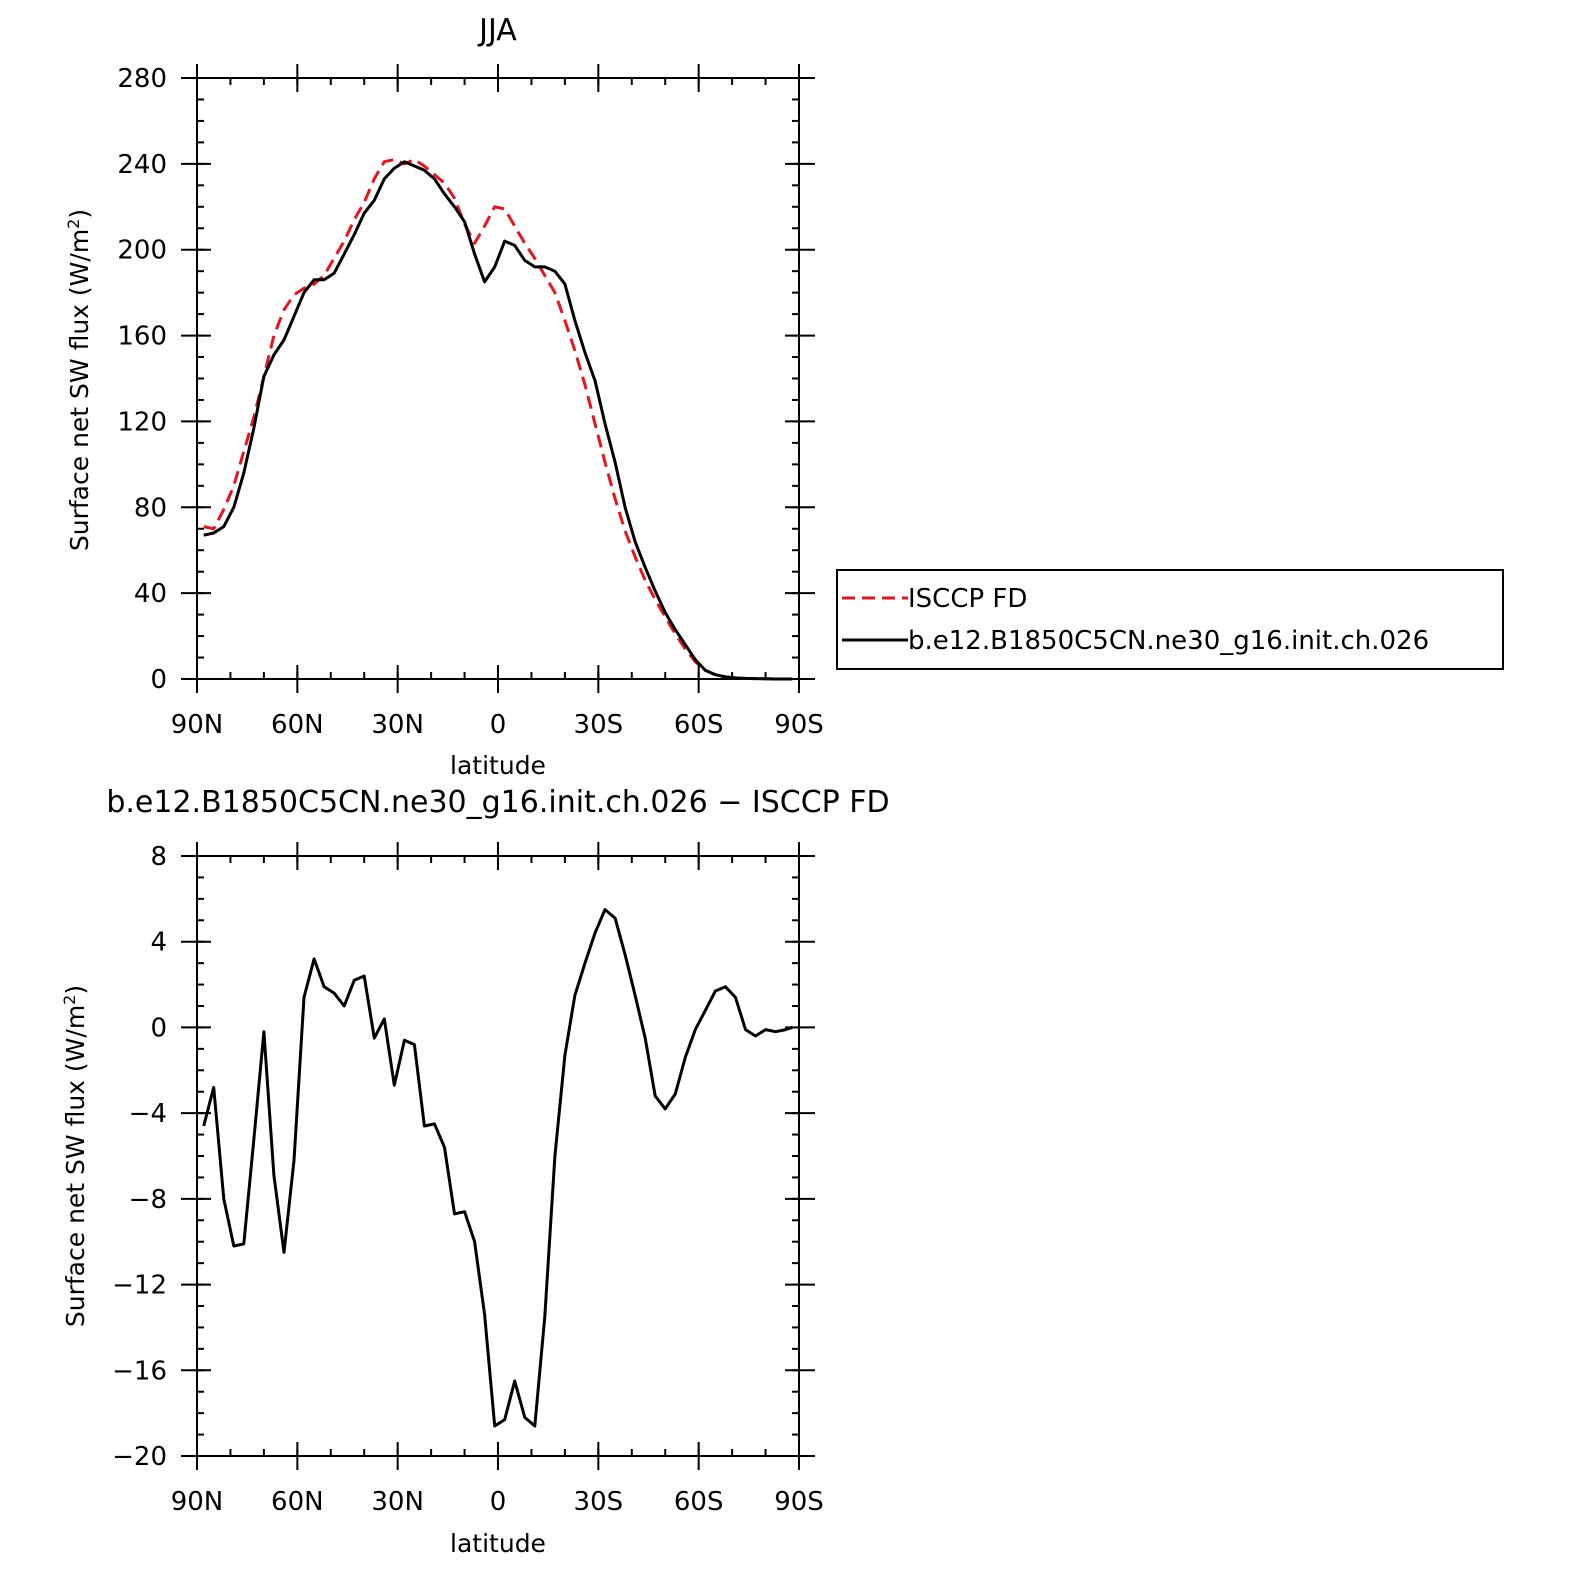 This screenshot has height=1569, width=1572. Describe the element at coordinates (799, 725) in the screenshot. I see `top-x-tick-label: 90S` at that location.